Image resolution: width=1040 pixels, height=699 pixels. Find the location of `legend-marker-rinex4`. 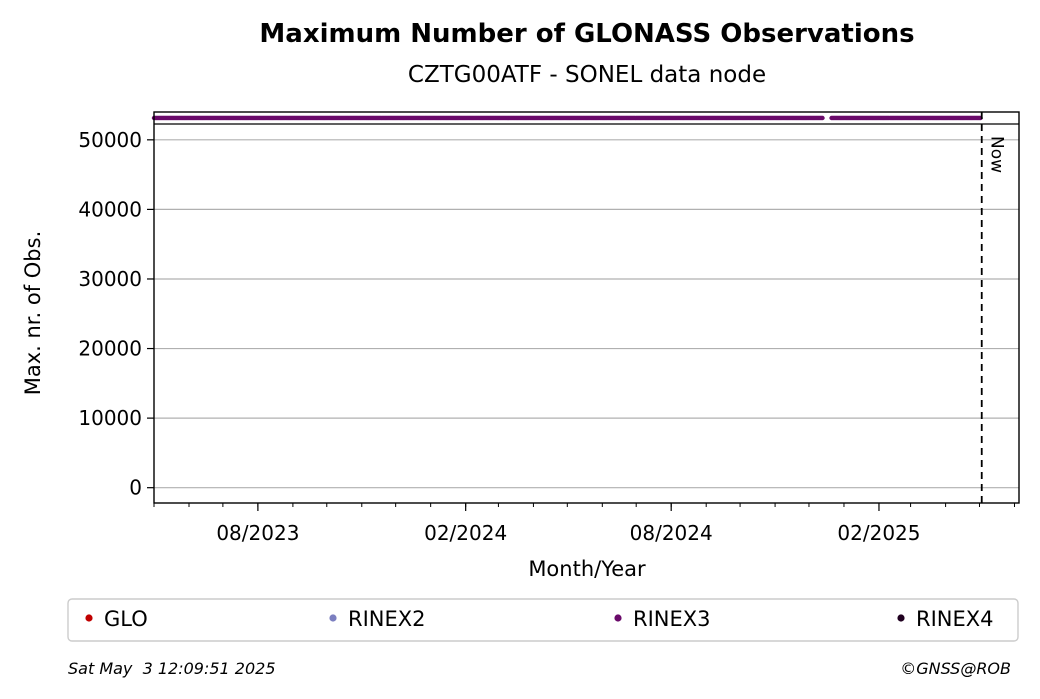

legend-marker-rinex4 is located at coordinates (901, 618).